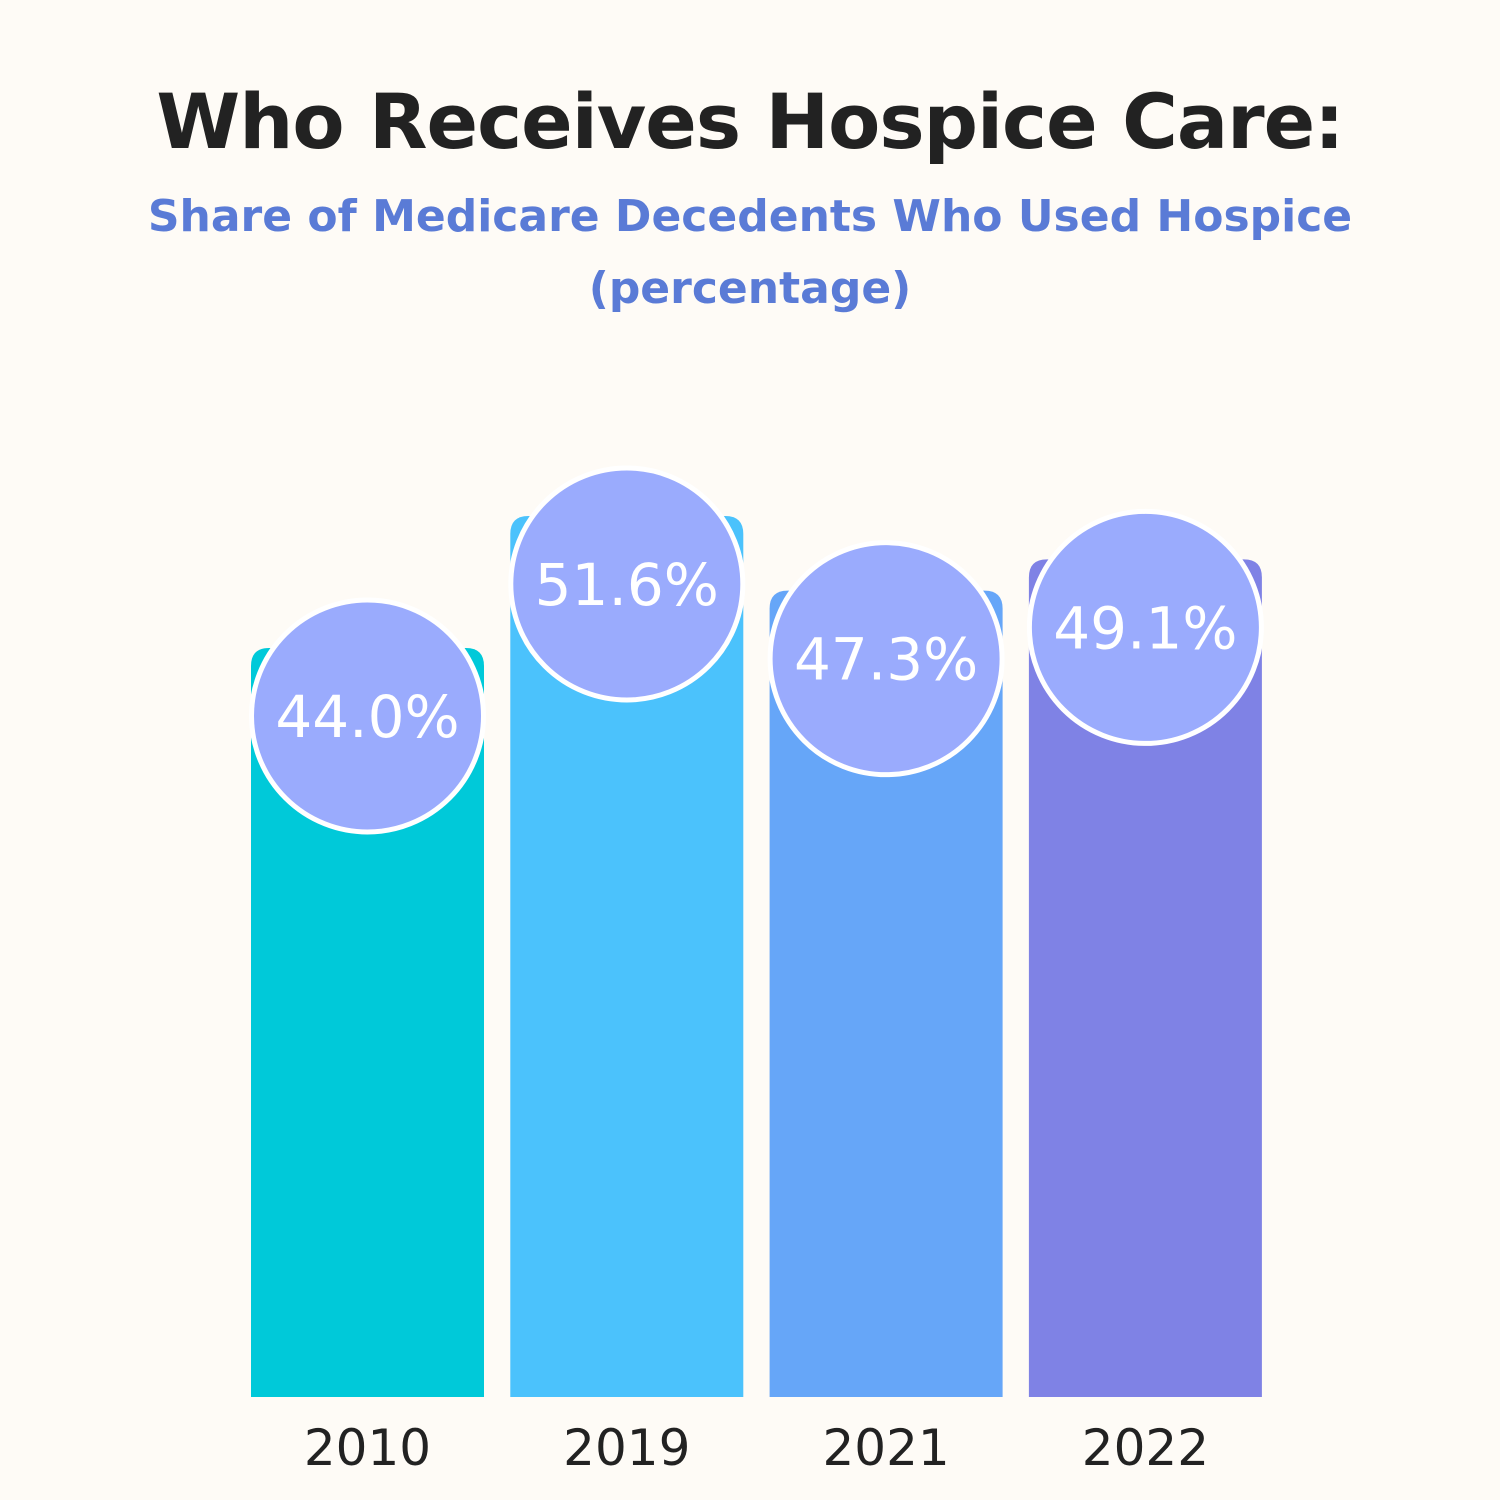 The image size is (1500, 1500). I want to click on bar-group-2010: 44.0% 2010, so click(367, 1037).